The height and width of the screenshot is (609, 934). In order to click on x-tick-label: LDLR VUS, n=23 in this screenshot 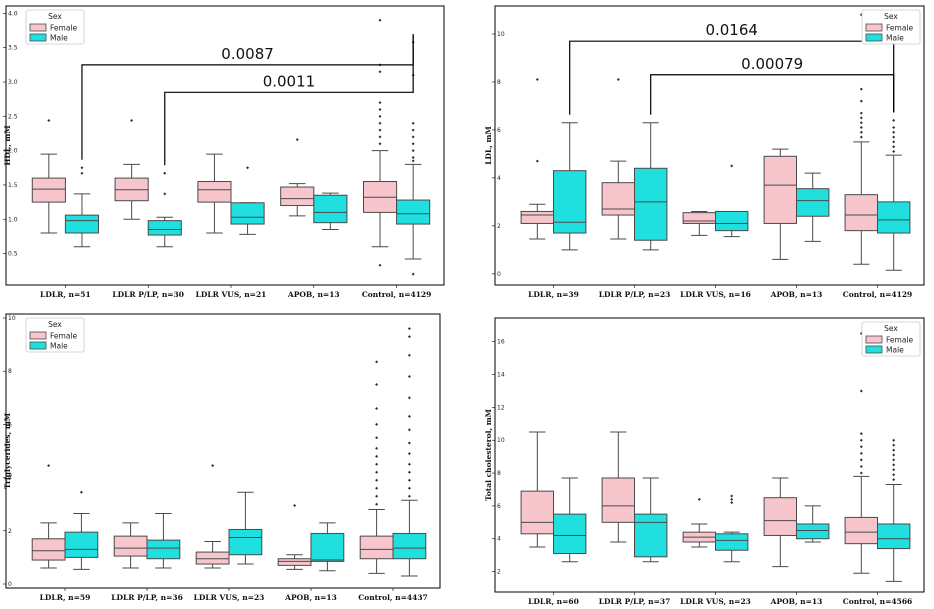, I will do `click(715, 601)`.